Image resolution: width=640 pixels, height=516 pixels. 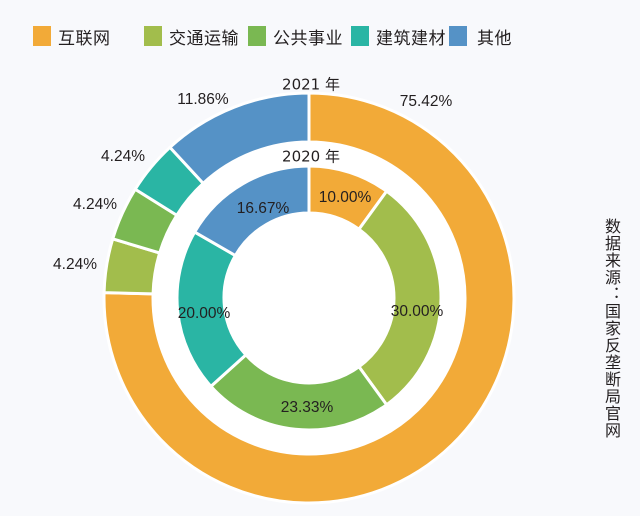 What do you see at coordinates (426, 101) in the screenshot?
I see `outer-label-internet: 75.42%` at bounding box center [426, 101].